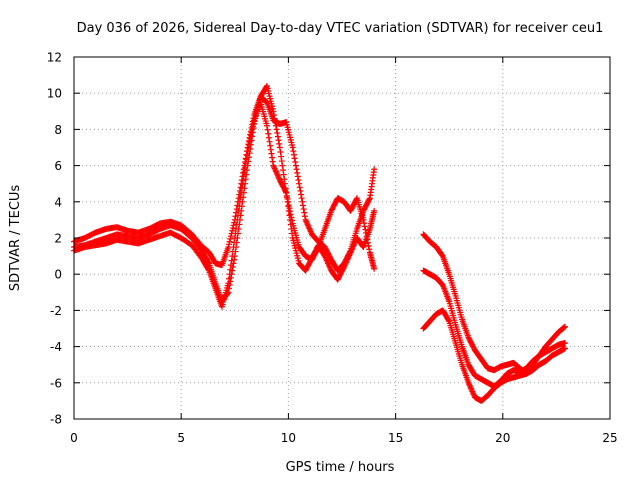 Image resolution: width=640 pixels, height=480 pixels. I want to click on y-tick-label: -6, so click(56, 383).